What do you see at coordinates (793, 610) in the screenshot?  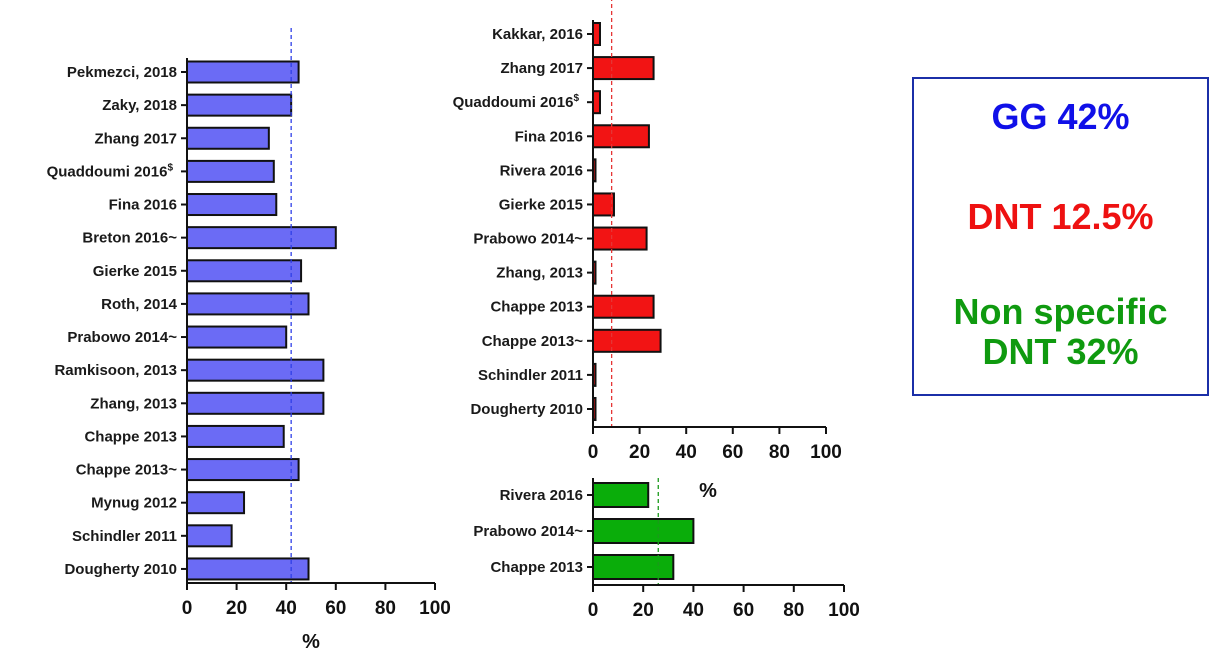 I see `x-tick-label-nonspecific-4: 80` at bounding box center [793, 610].